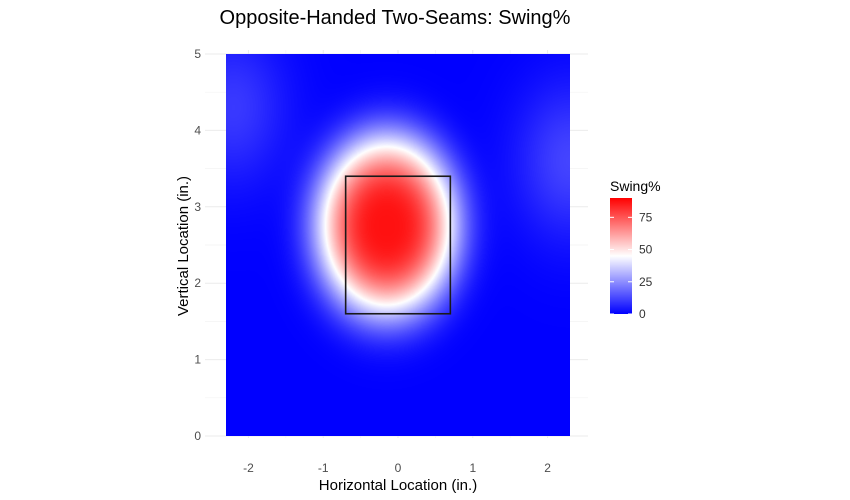 Image resolution: width=850 pixels, height=500 pixels. What do you see at coordinates (248, 468) in the screenshot?
I see `x-tick-label: -2` at bounding box center [248, 468].